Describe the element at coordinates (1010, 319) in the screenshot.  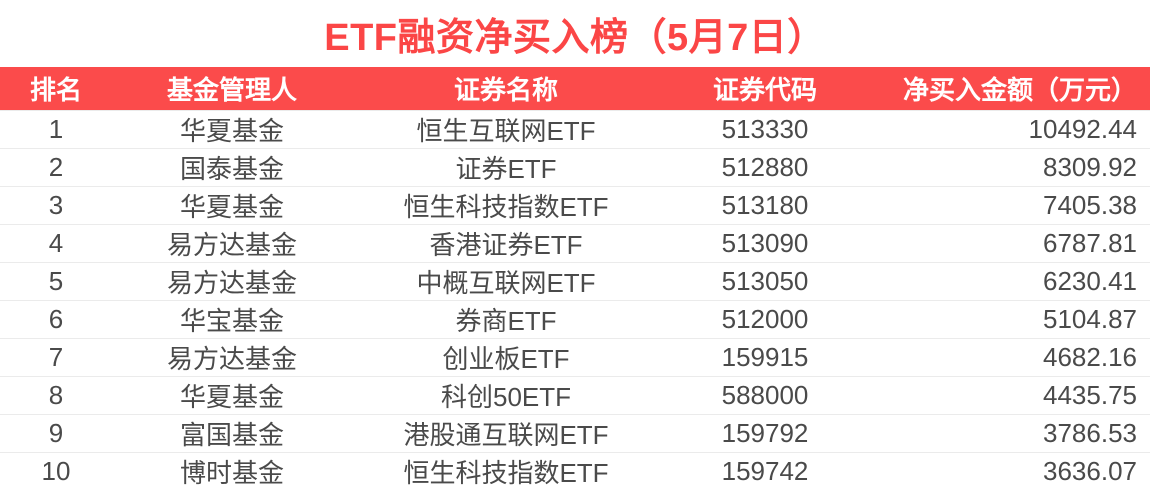
I see `amount-cell: 5104.87` at that location.